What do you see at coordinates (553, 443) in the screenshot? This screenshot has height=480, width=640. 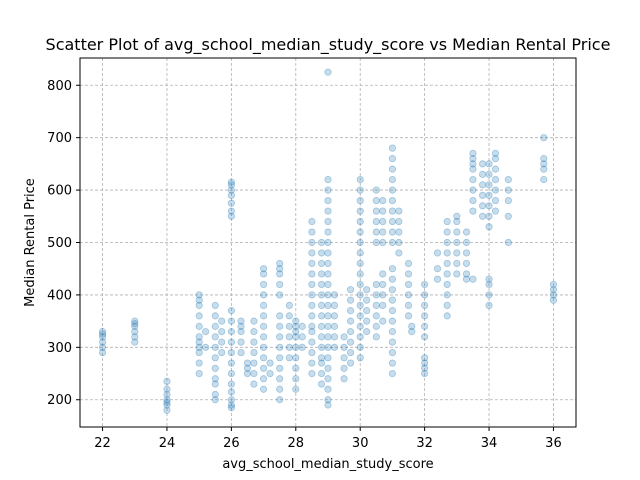 I see `x-tick-label: 36` at bounding box center [553, 443].